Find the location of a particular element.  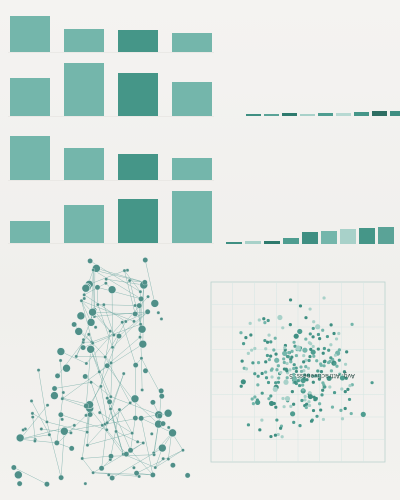

scatter-points is located at coordinates (306, 367).